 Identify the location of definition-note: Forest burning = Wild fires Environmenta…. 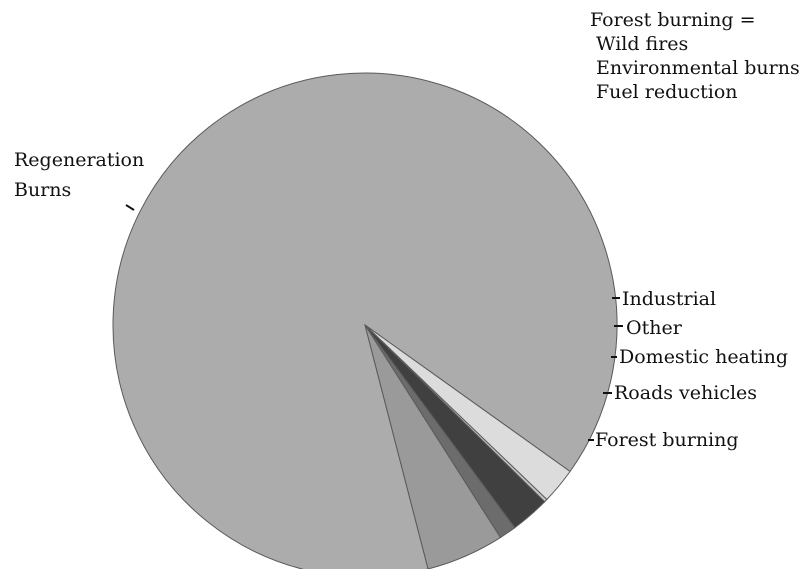
(695, 56).